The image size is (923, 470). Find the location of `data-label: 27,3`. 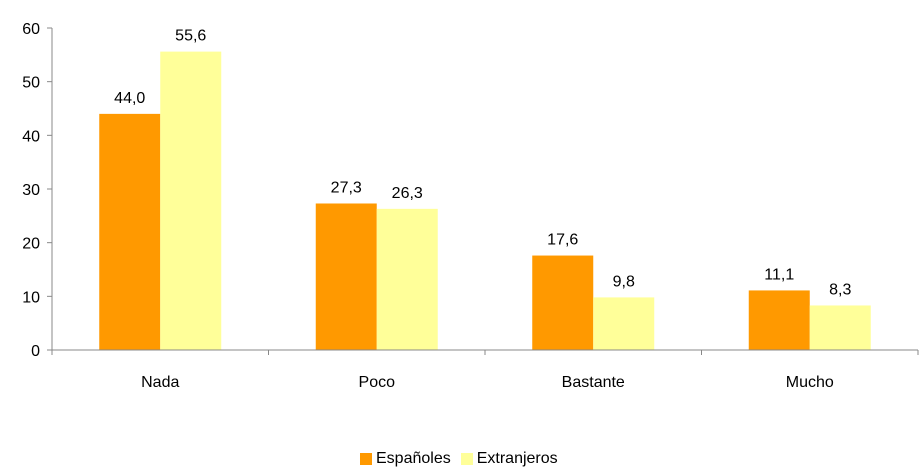

data-label: 27,3 is located at coordinates (346, 187).